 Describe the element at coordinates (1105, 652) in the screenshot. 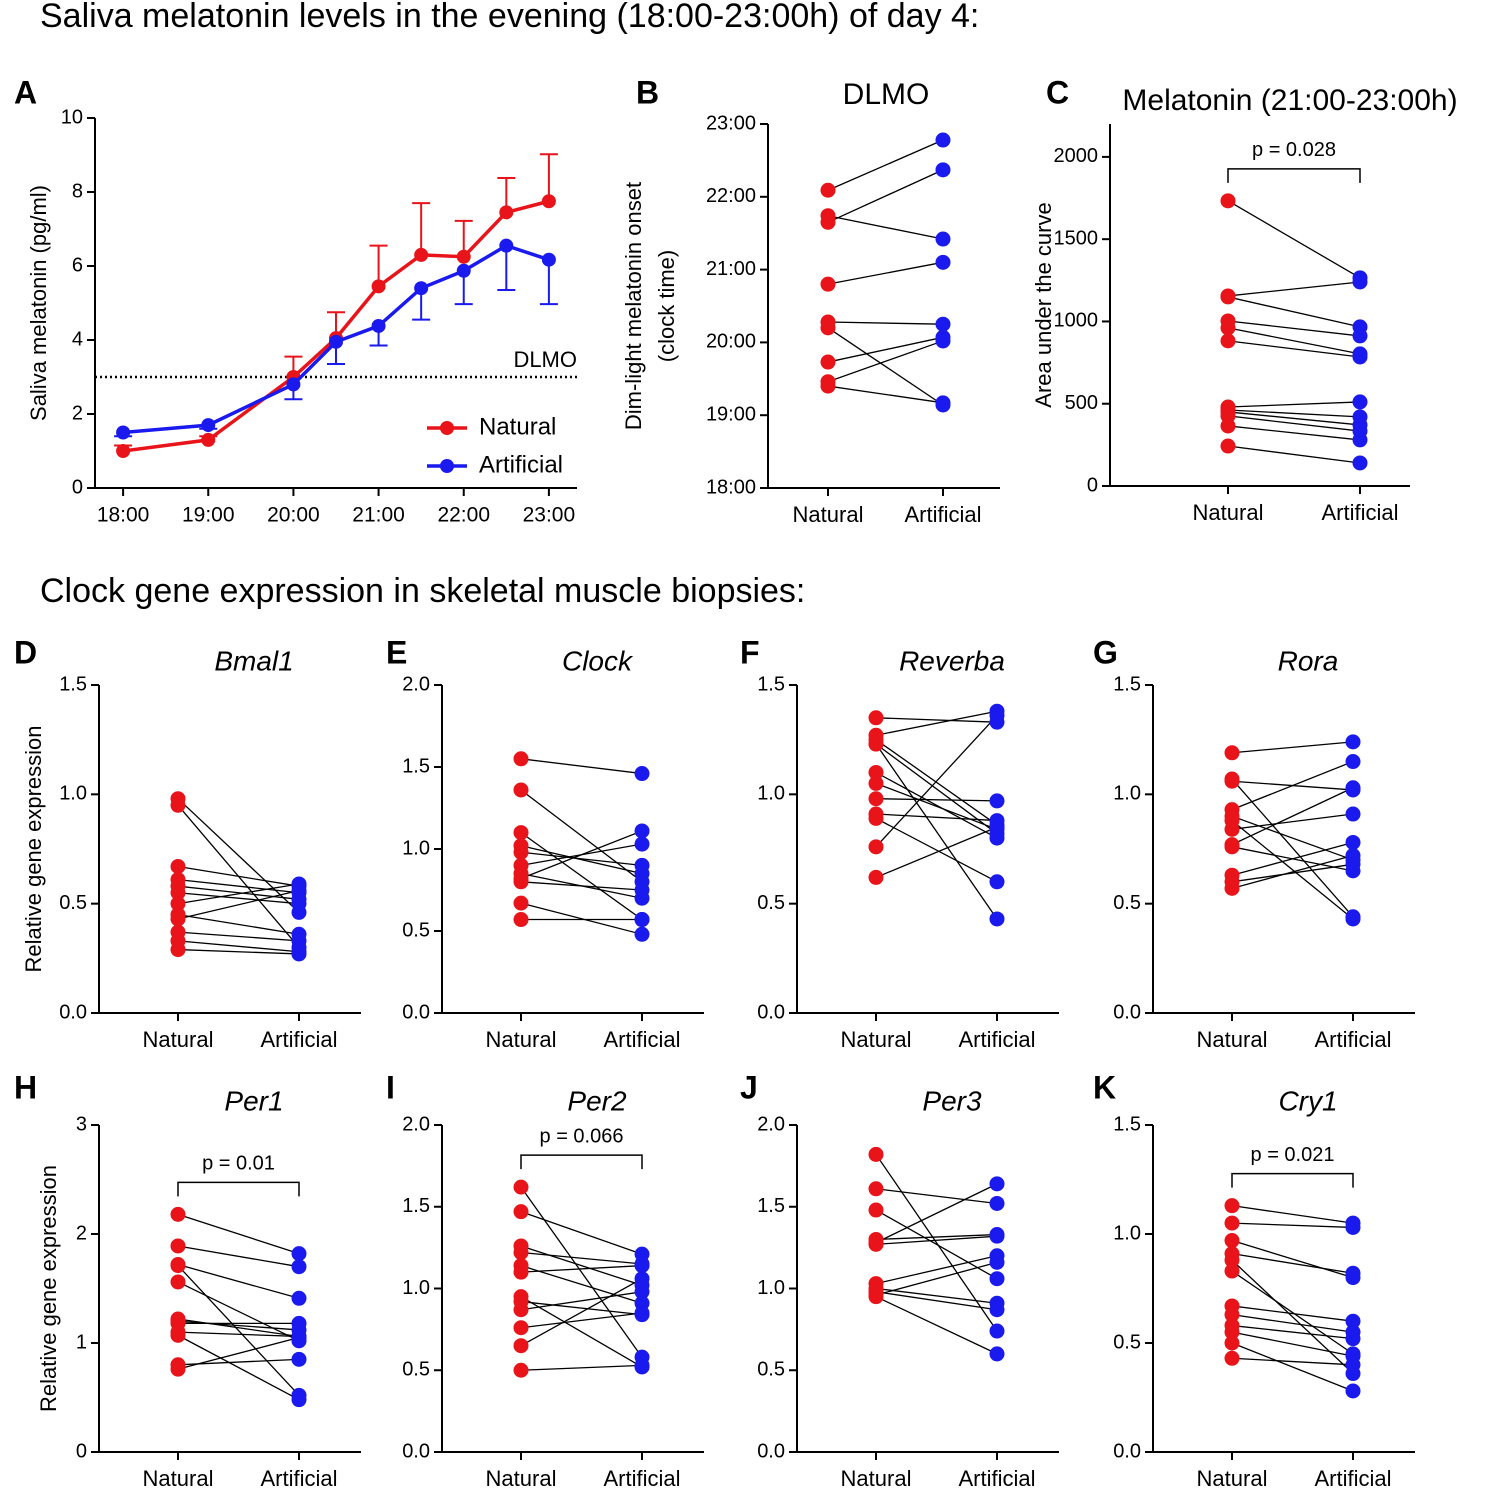

I see `panel-letter: G` at that location.